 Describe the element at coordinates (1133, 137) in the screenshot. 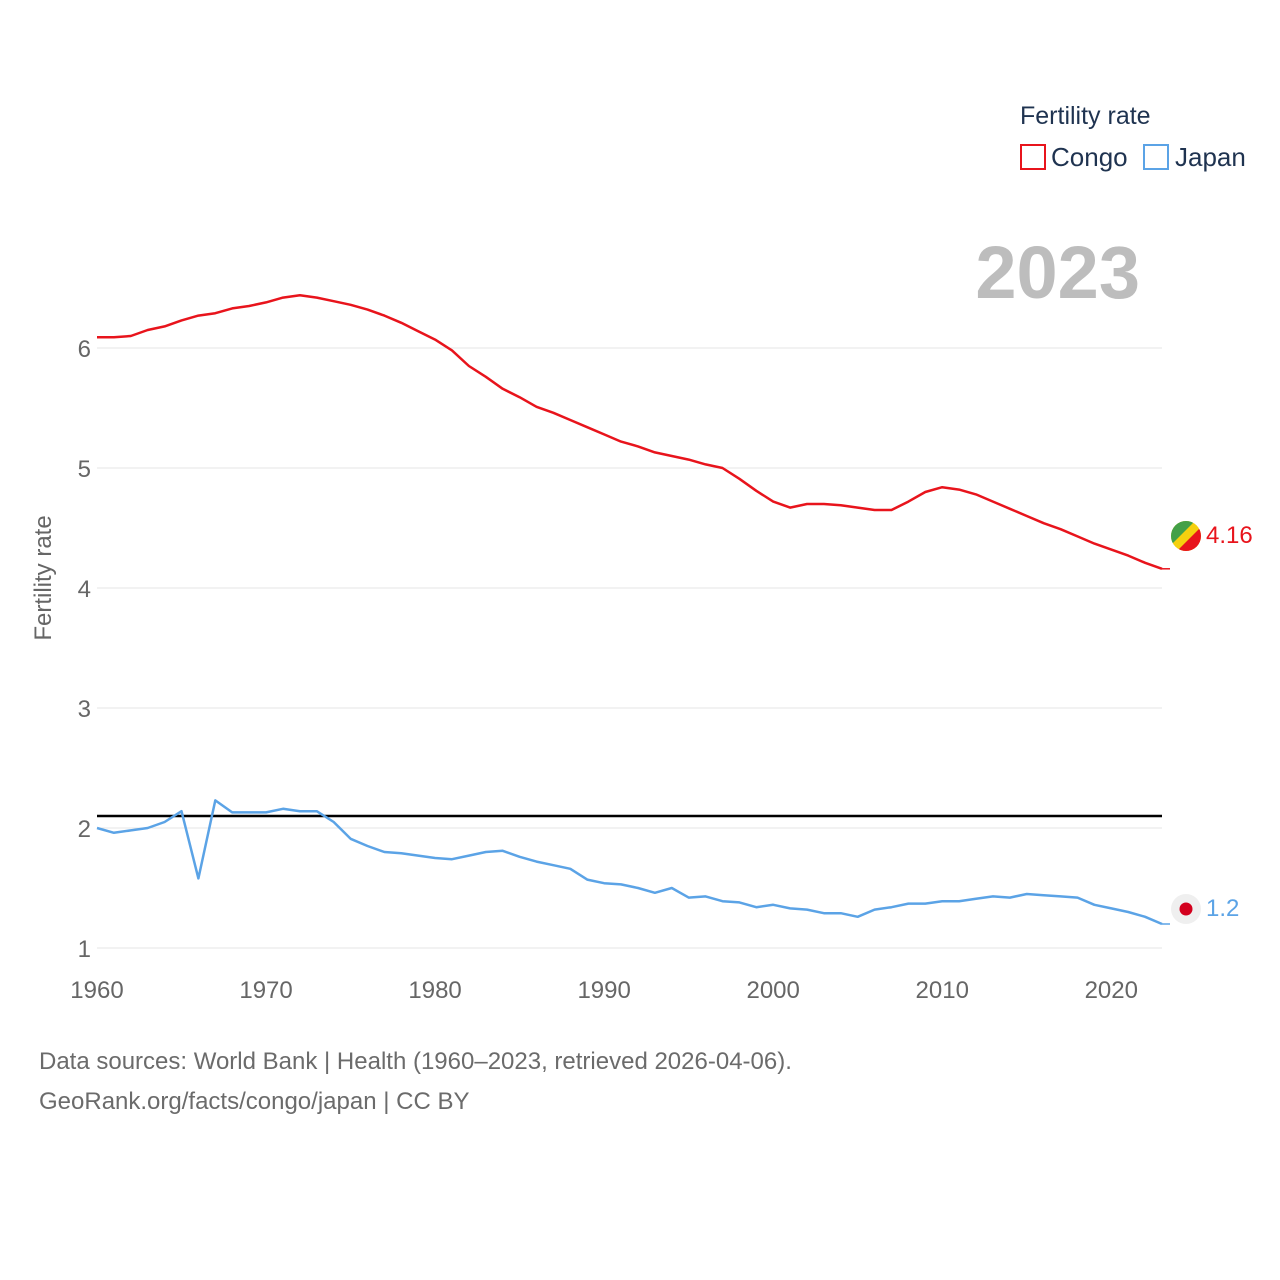

I see `legend: Fertility rate Congo Japan` at that location.